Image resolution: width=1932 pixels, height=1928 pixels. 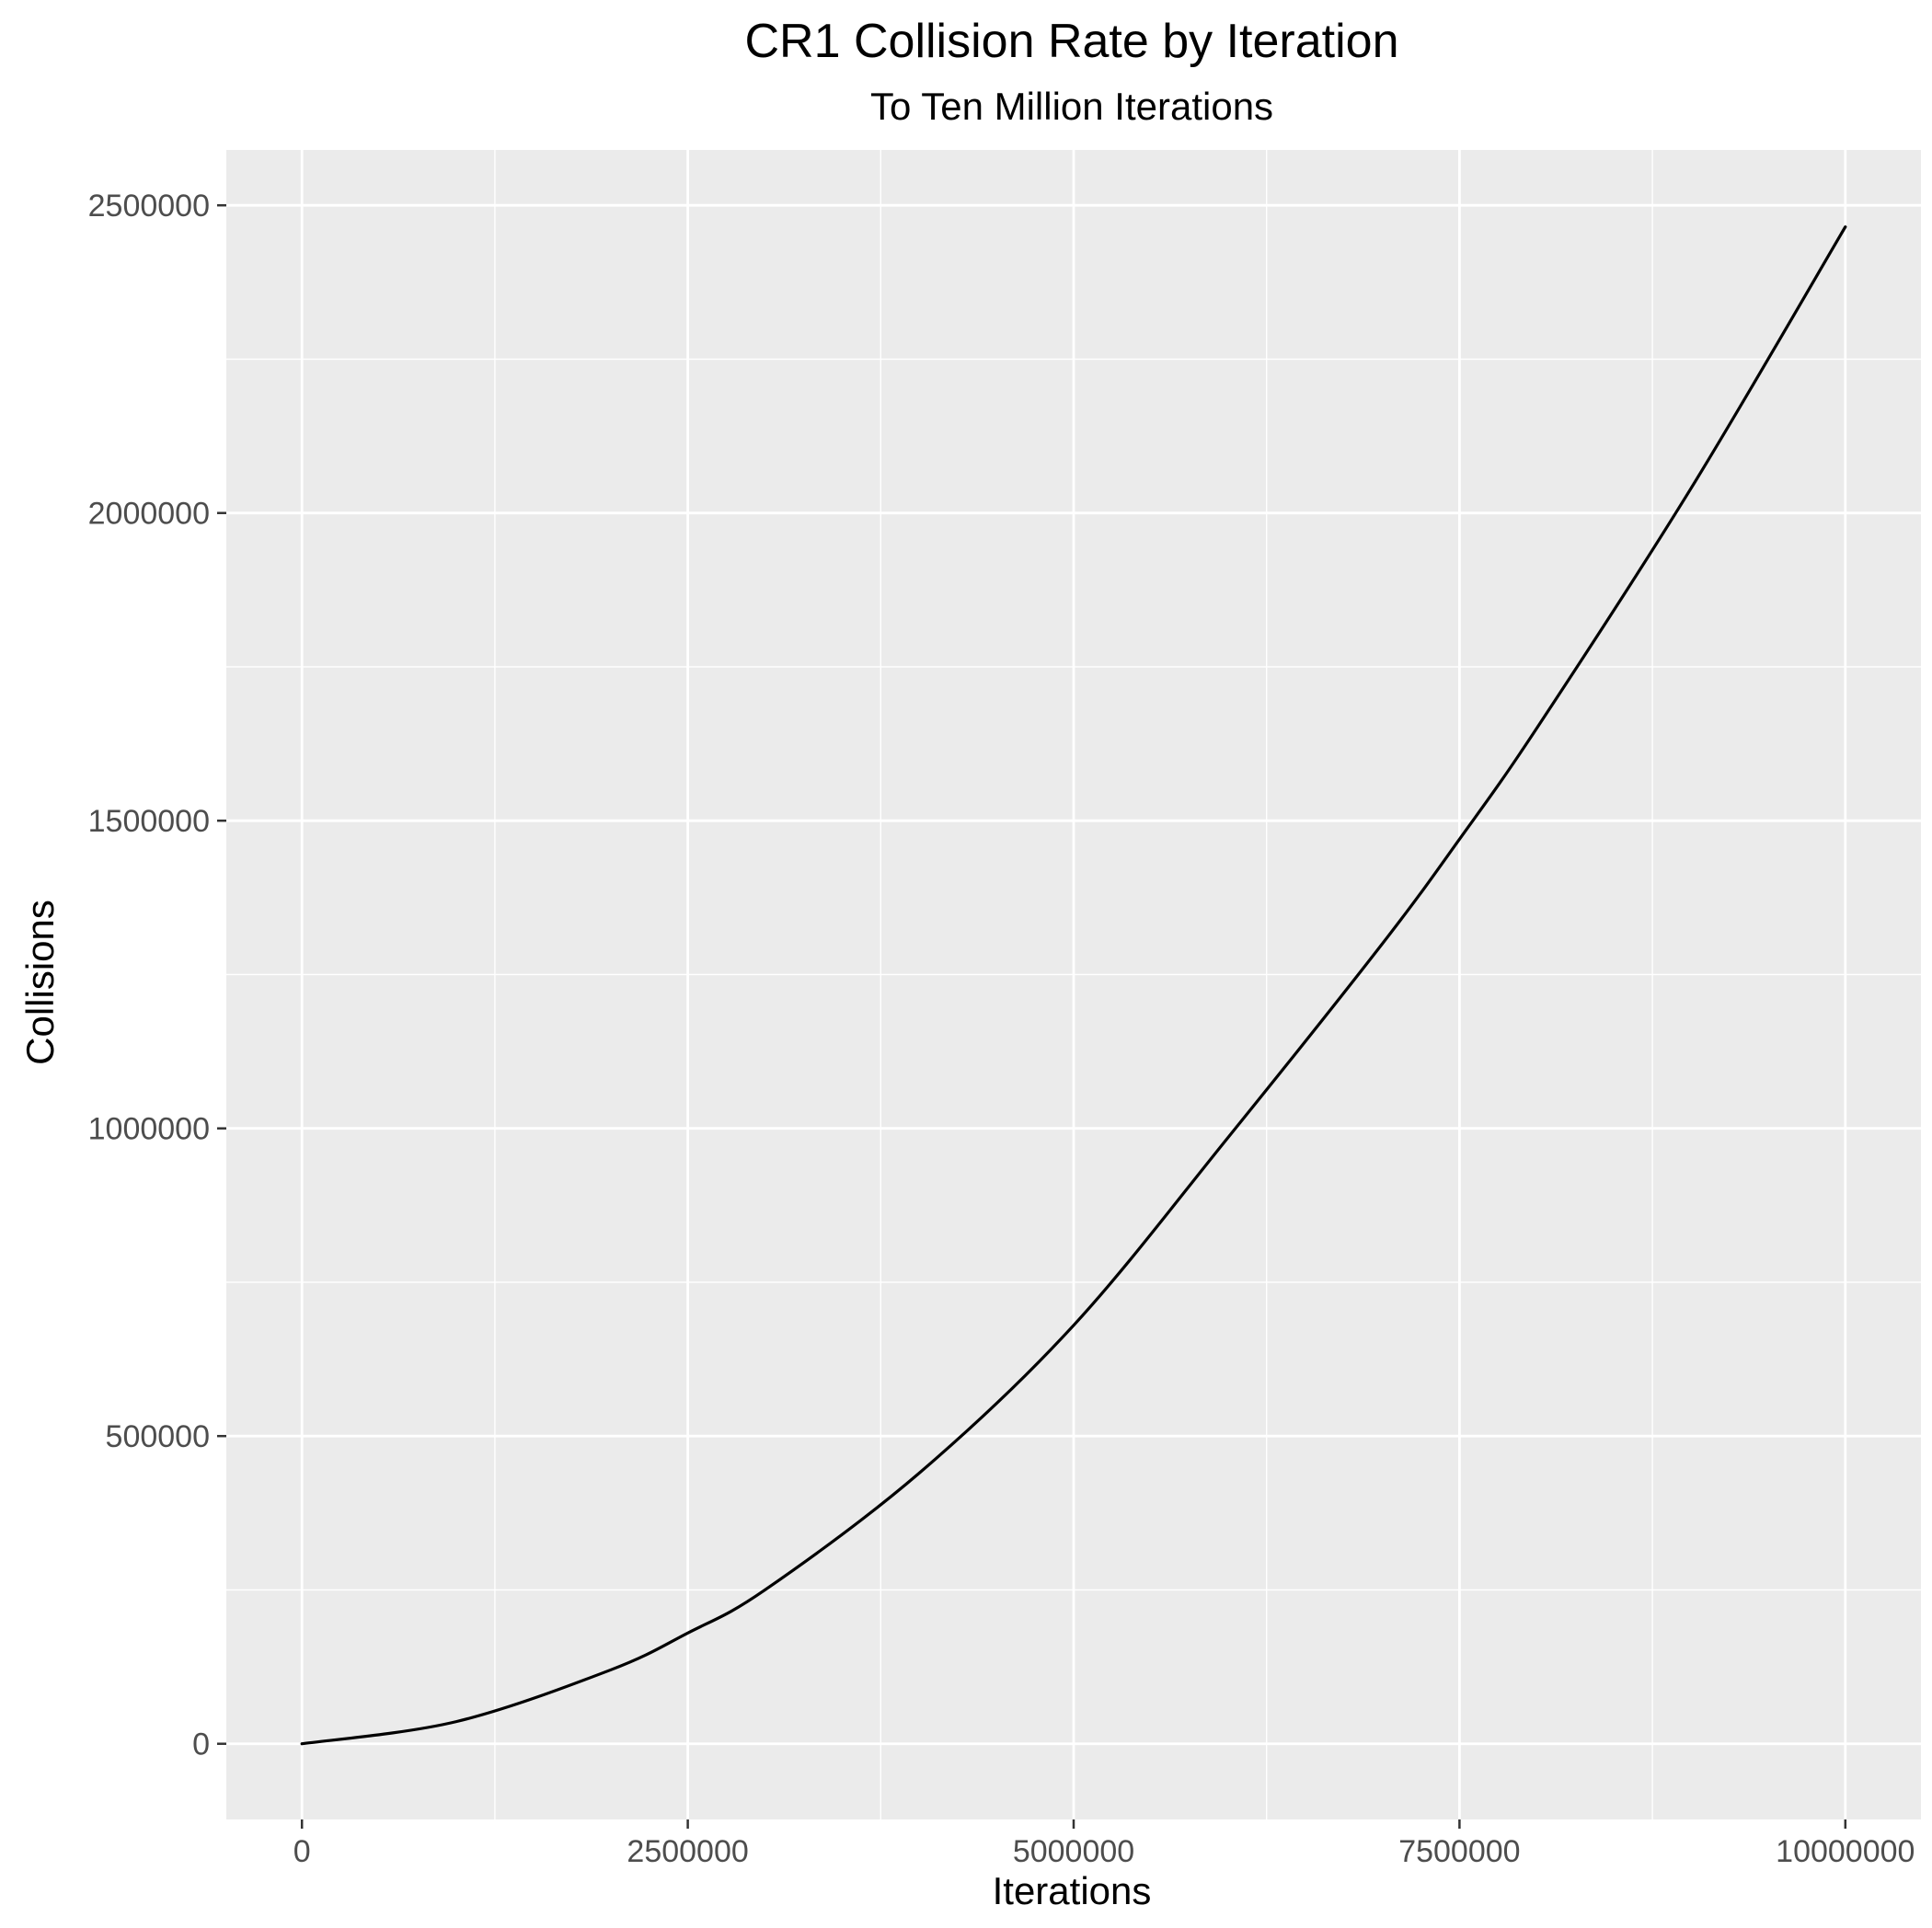 What do you see at coordinates (1071, 106) in the screenshot?
I see `chart-subtitle: To Ten Million Iterations` at bounding box center [1071, 106].